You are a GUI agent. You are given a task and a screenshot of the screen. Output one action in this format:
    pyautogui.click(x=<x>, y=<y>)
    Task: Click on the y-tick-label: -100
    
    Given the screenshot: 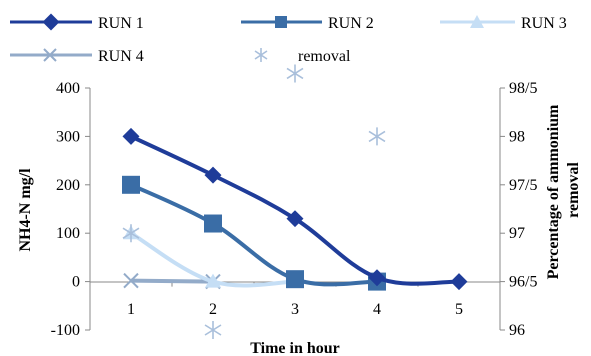 What is the action you would take?
    pyautogui.click(x=65, y=330)
    